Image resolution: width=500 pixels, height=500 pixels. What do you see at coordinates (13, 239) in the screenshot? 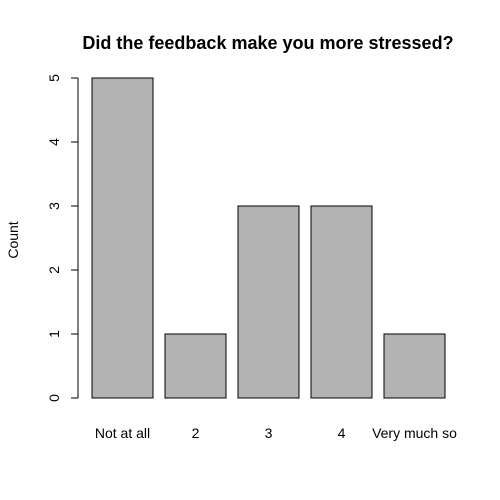
I see `y-axis-label: Count` at bounding box center [13, 239].